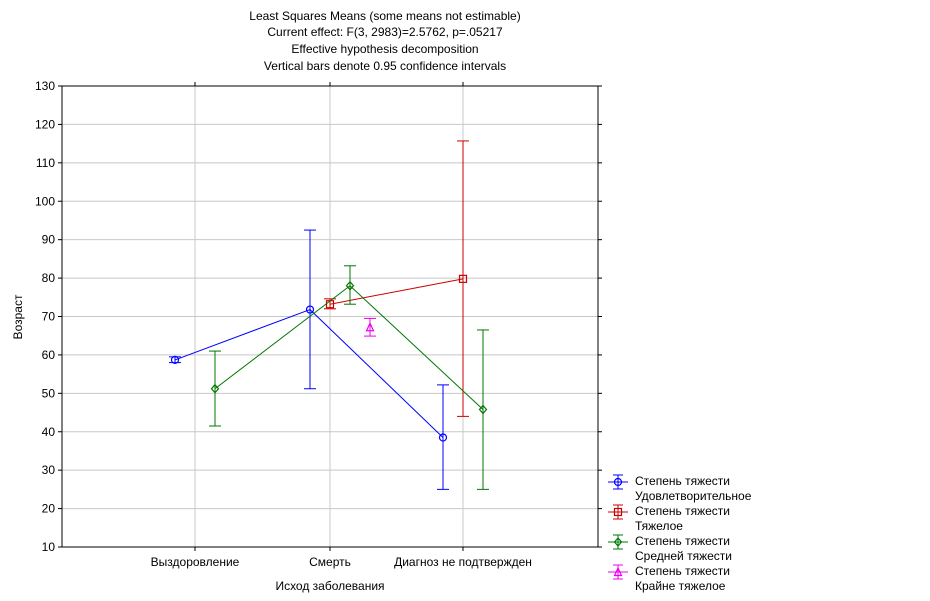 Image resolution: width=930 pixels, height=601 pixels. What do you see at coordinates (49, 547) in the screenshot?
I see `y-tick-label: 10` at bounding box center [49, 547].